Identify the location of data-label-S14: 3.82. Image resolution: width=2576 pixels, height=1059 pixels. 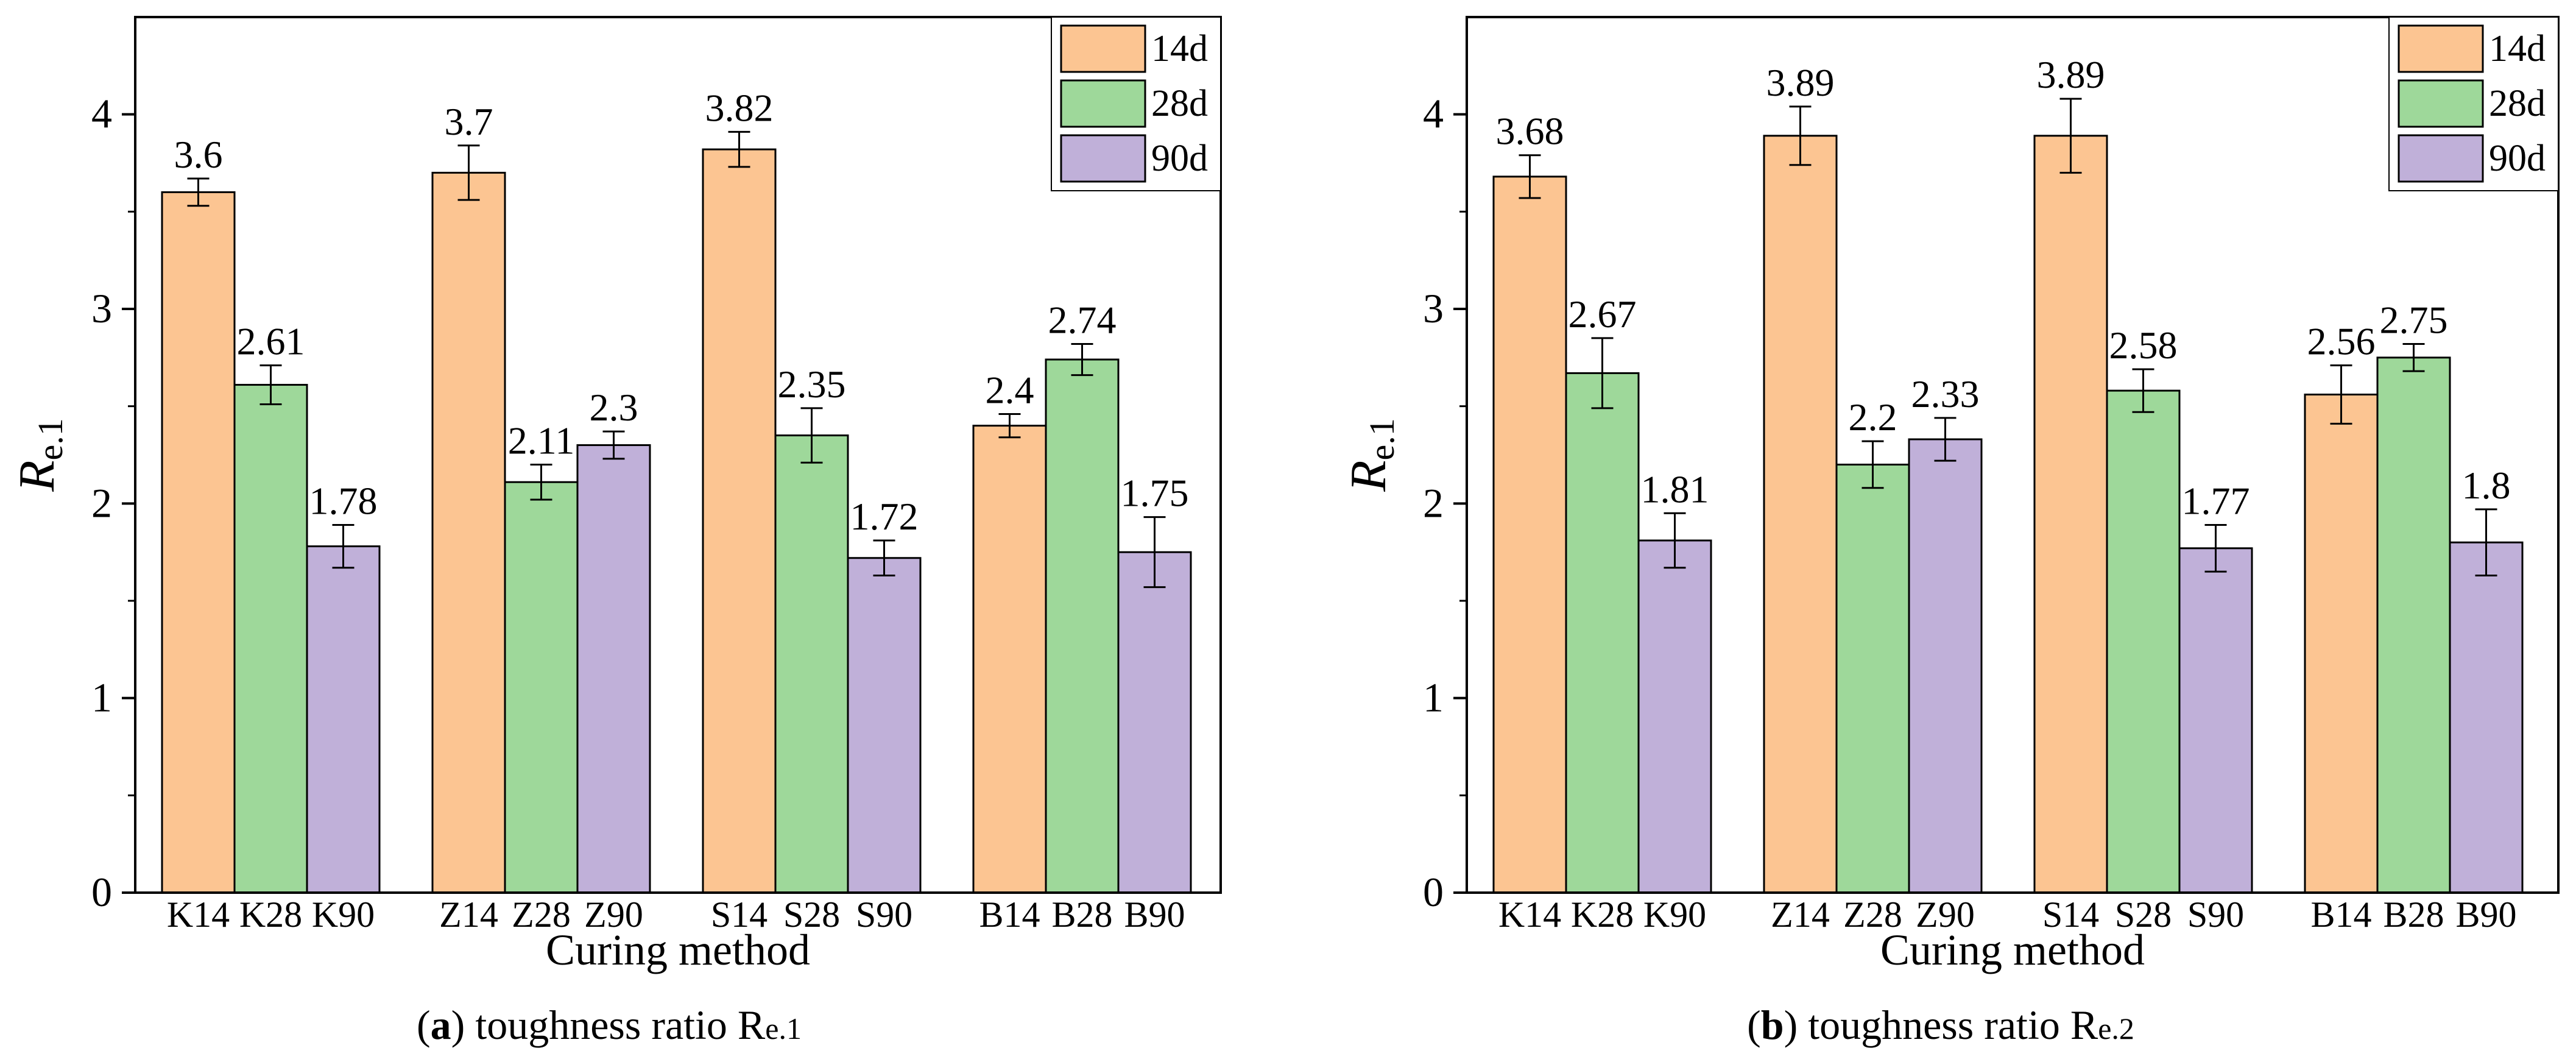
(739, 108).